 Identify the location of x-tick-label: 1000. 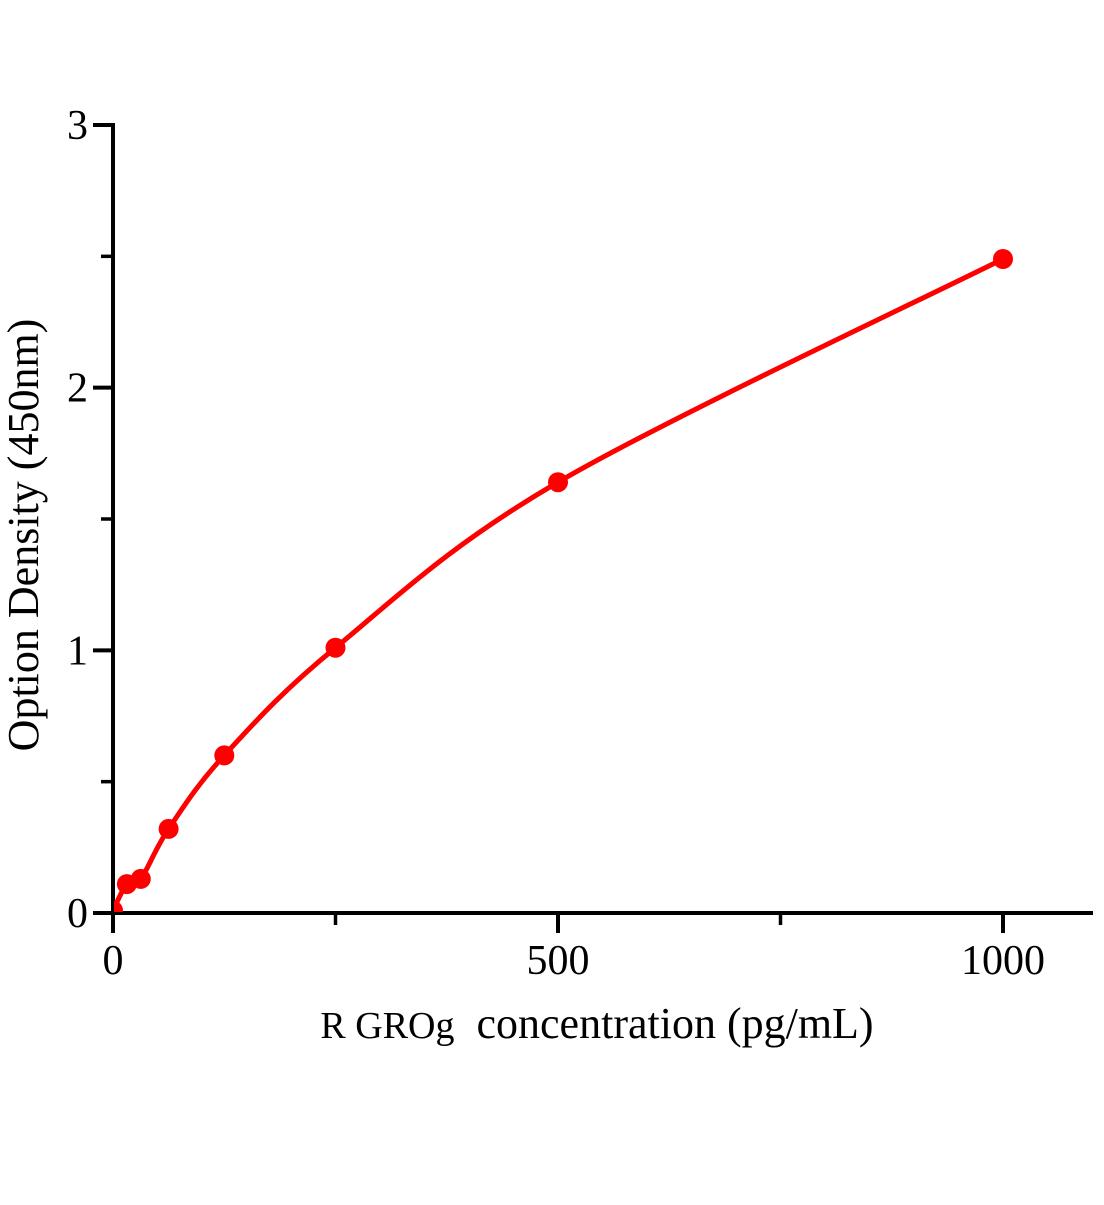
(1003, 961).